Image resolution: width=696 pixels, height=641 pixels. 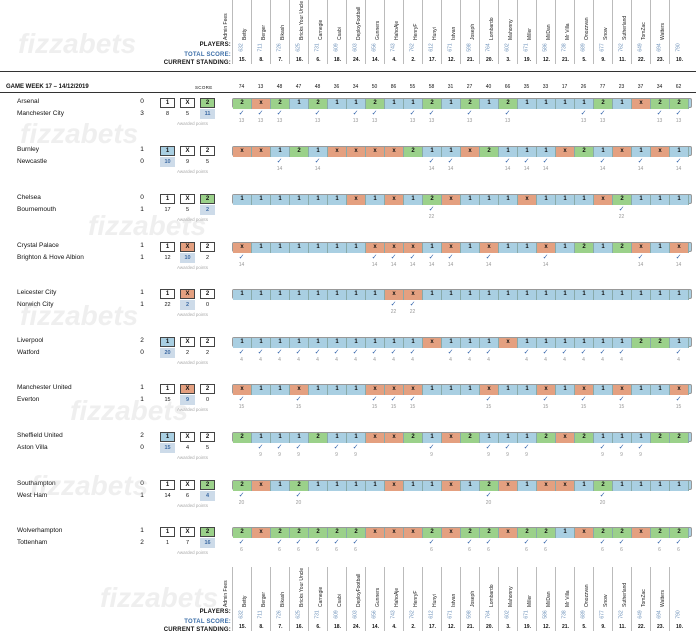 I want to click on player-column: Miller 586 12., so click(x=541, y=599).